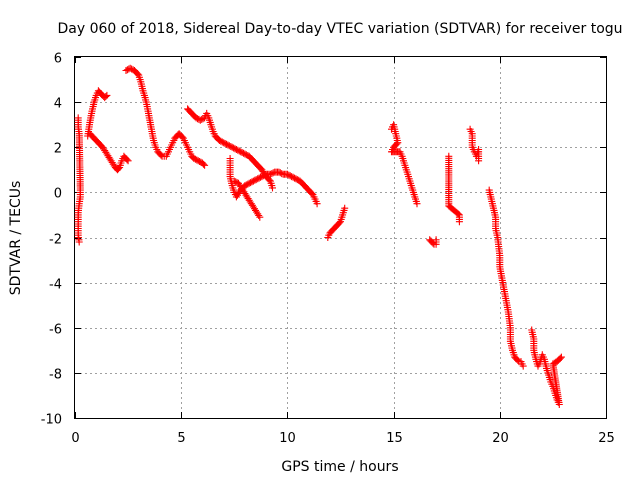 The width and height of the screenshot is (640, 480). What do you see at coordinates (342, 438) in the screenshot?
I see `x-tick-labels: 0 5 10 15 20 25` at bounding box center [342, 438].